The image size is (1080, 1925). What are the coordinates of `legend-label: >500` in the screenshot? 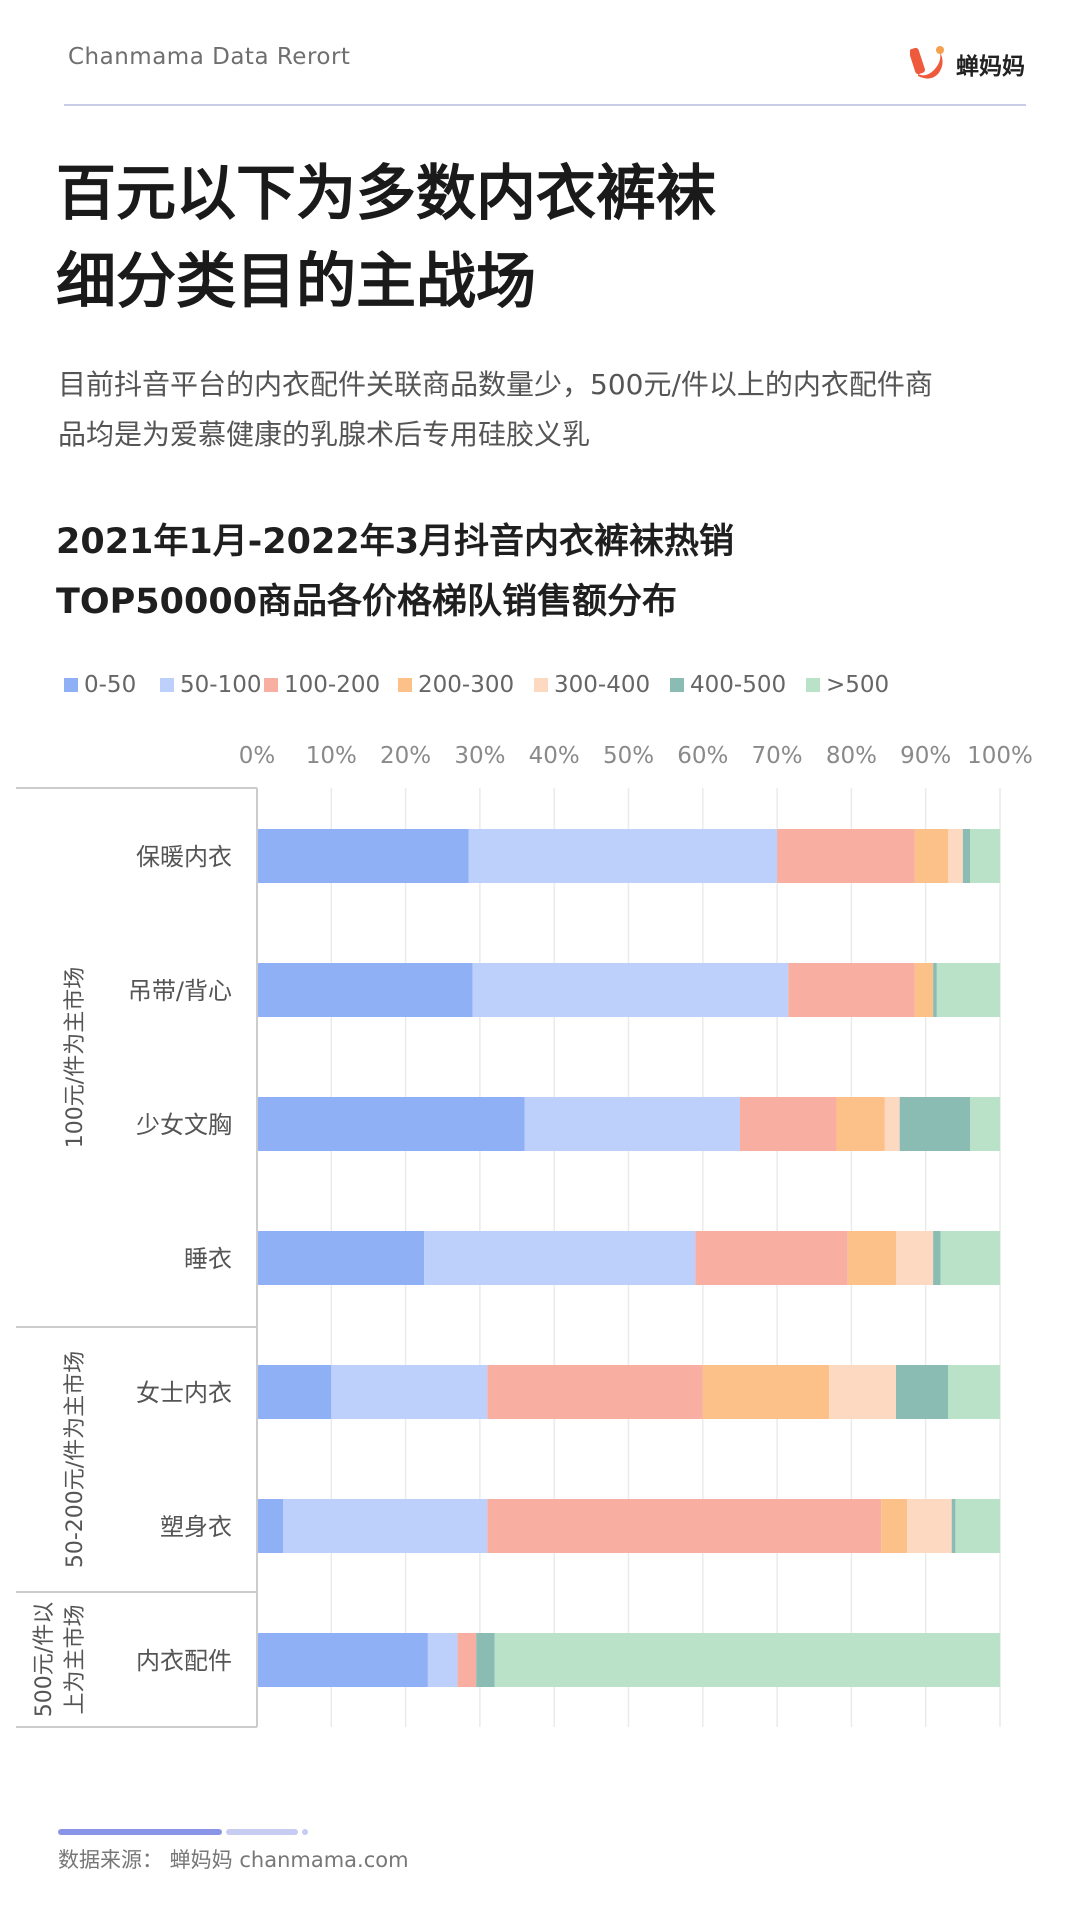 It's located at (857, 685).